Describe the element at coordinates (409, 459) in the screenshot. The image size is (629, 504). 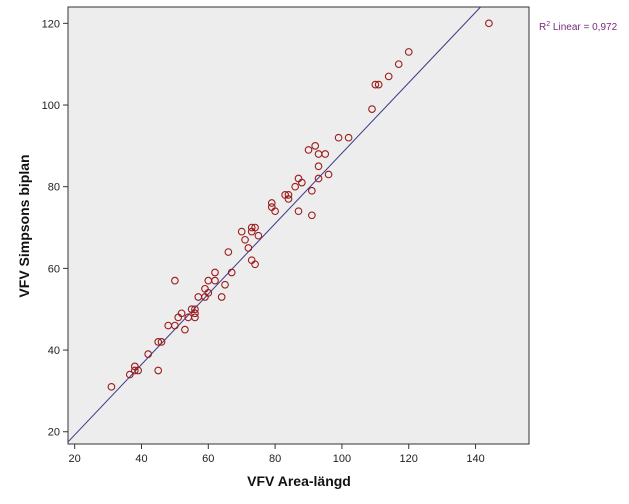
I see `x-tick-label: 120` at that location.